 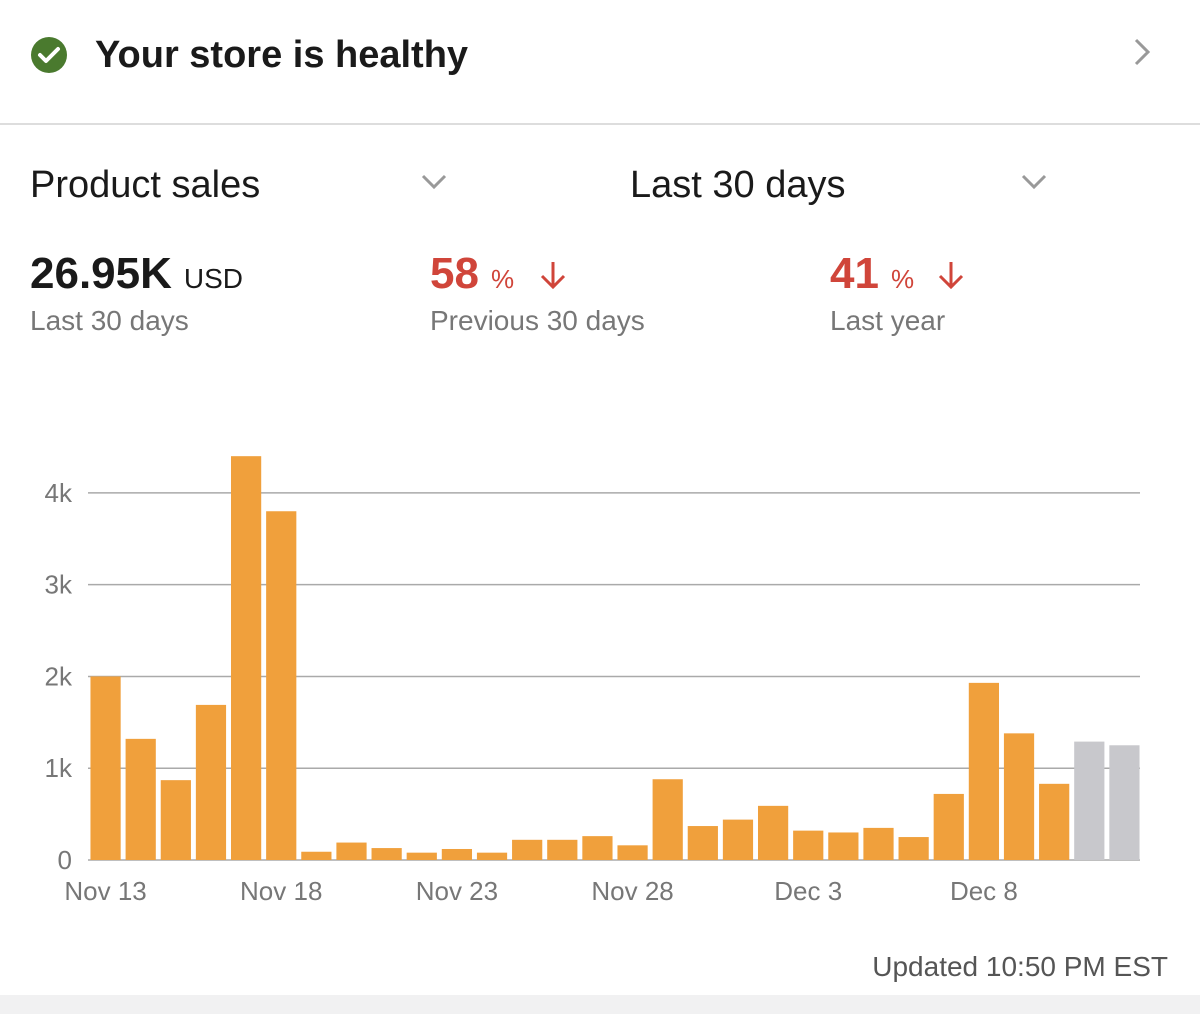 I want to click on metric-change: 41%, so click(x=872, y=273).